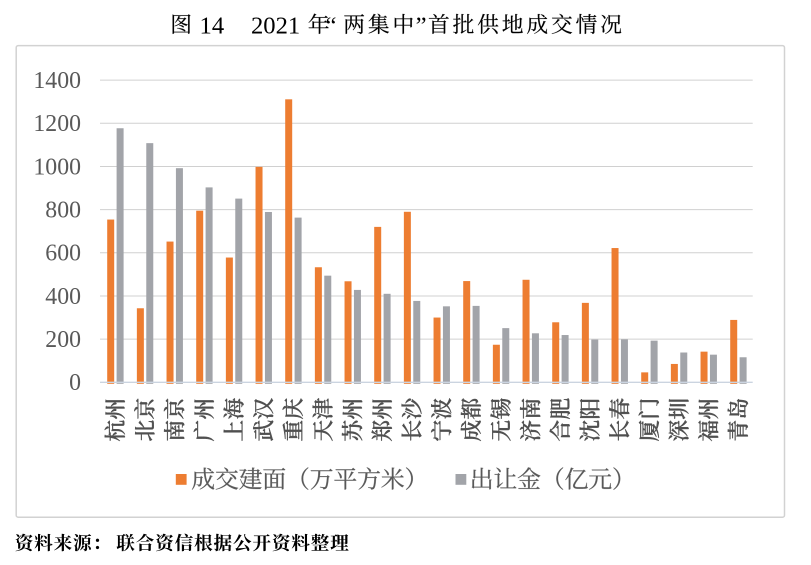 This screenshot has height=565, width=811. Describe the element at coordinates (275, 26) in the screenshot. I see `svg-text: 2021` at that location.